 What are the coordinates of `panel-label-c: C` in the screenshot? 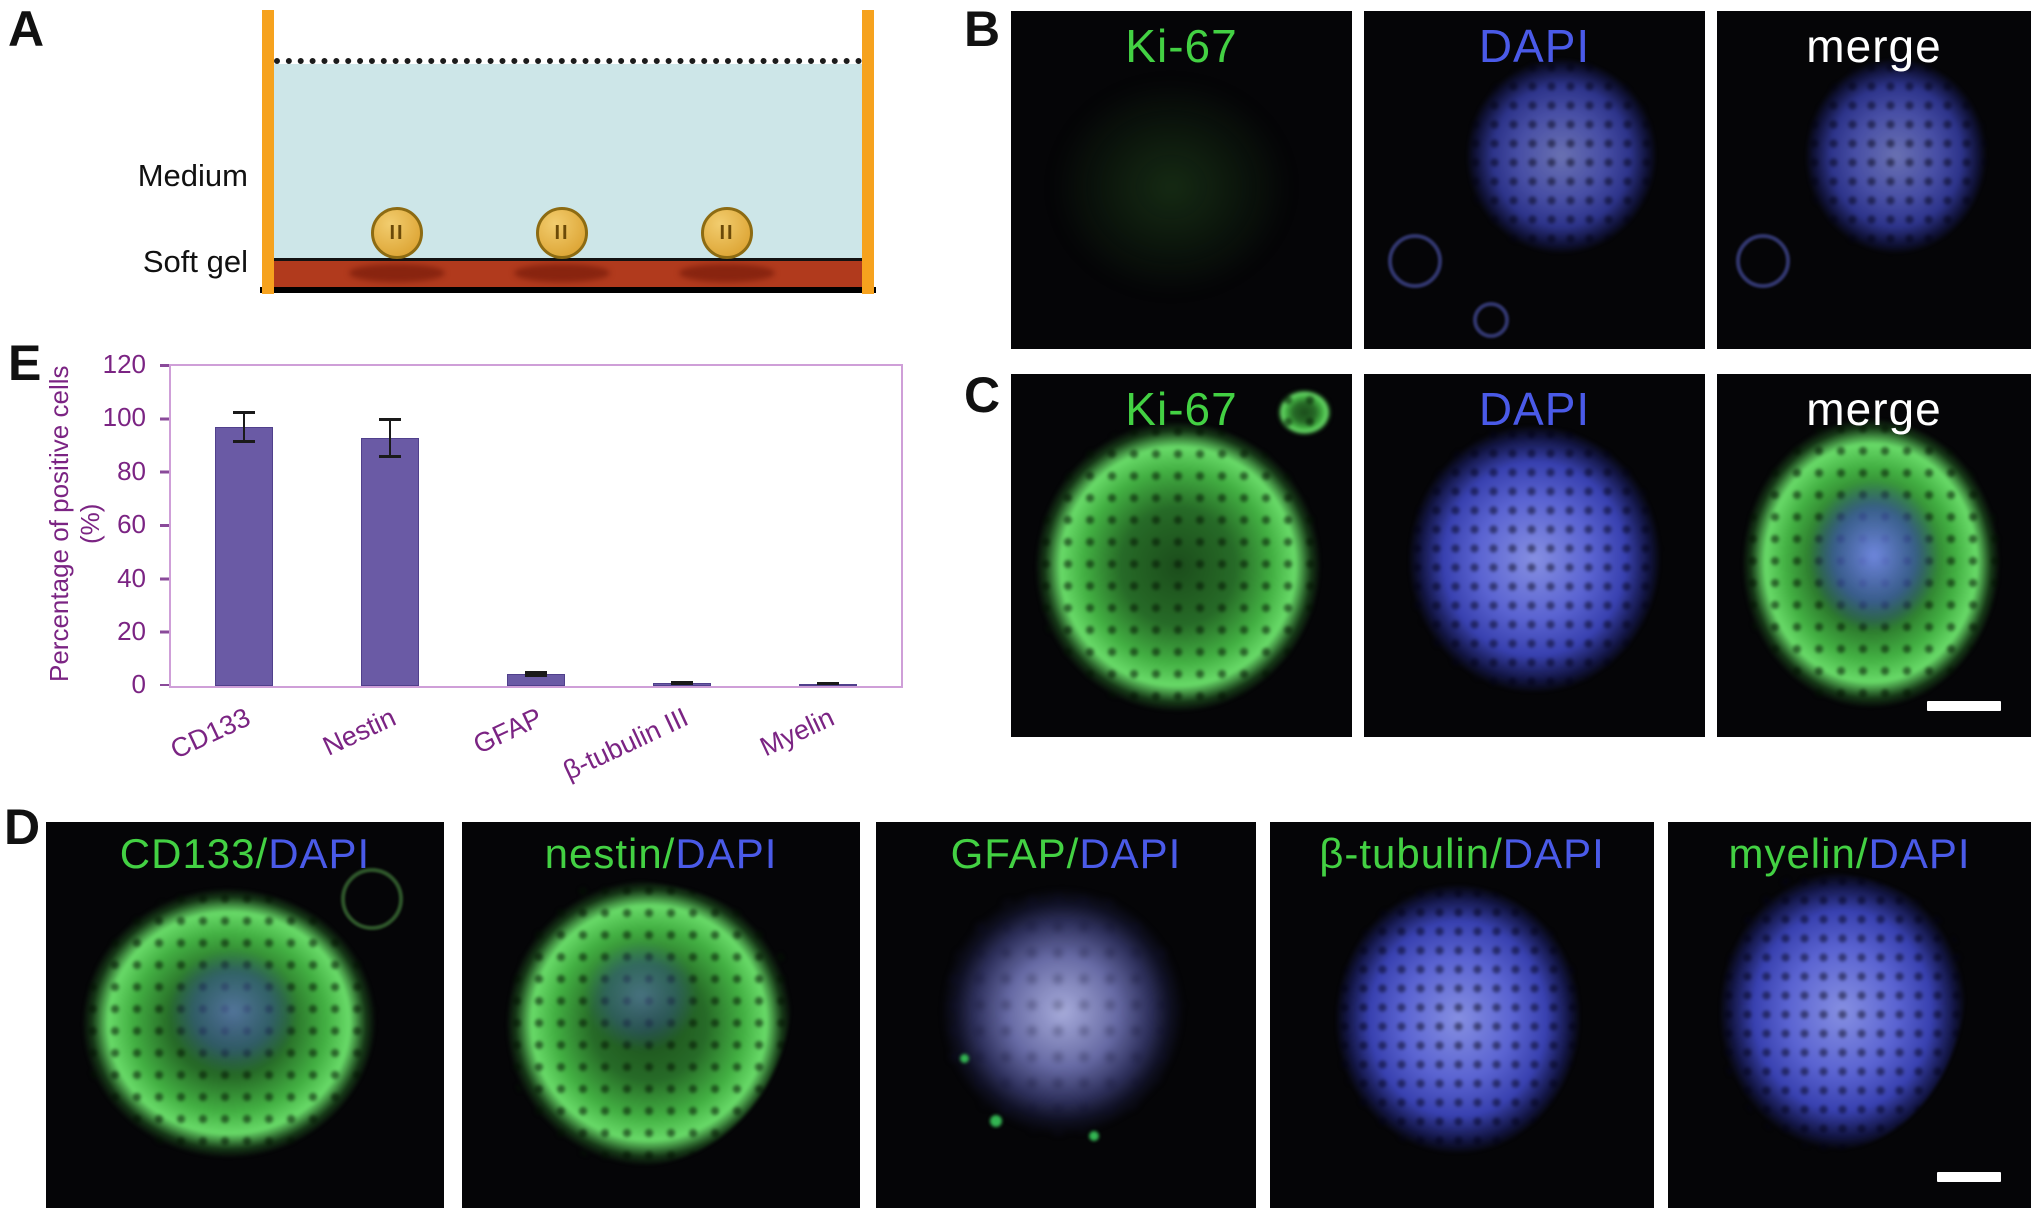 It's located at (982, 395).